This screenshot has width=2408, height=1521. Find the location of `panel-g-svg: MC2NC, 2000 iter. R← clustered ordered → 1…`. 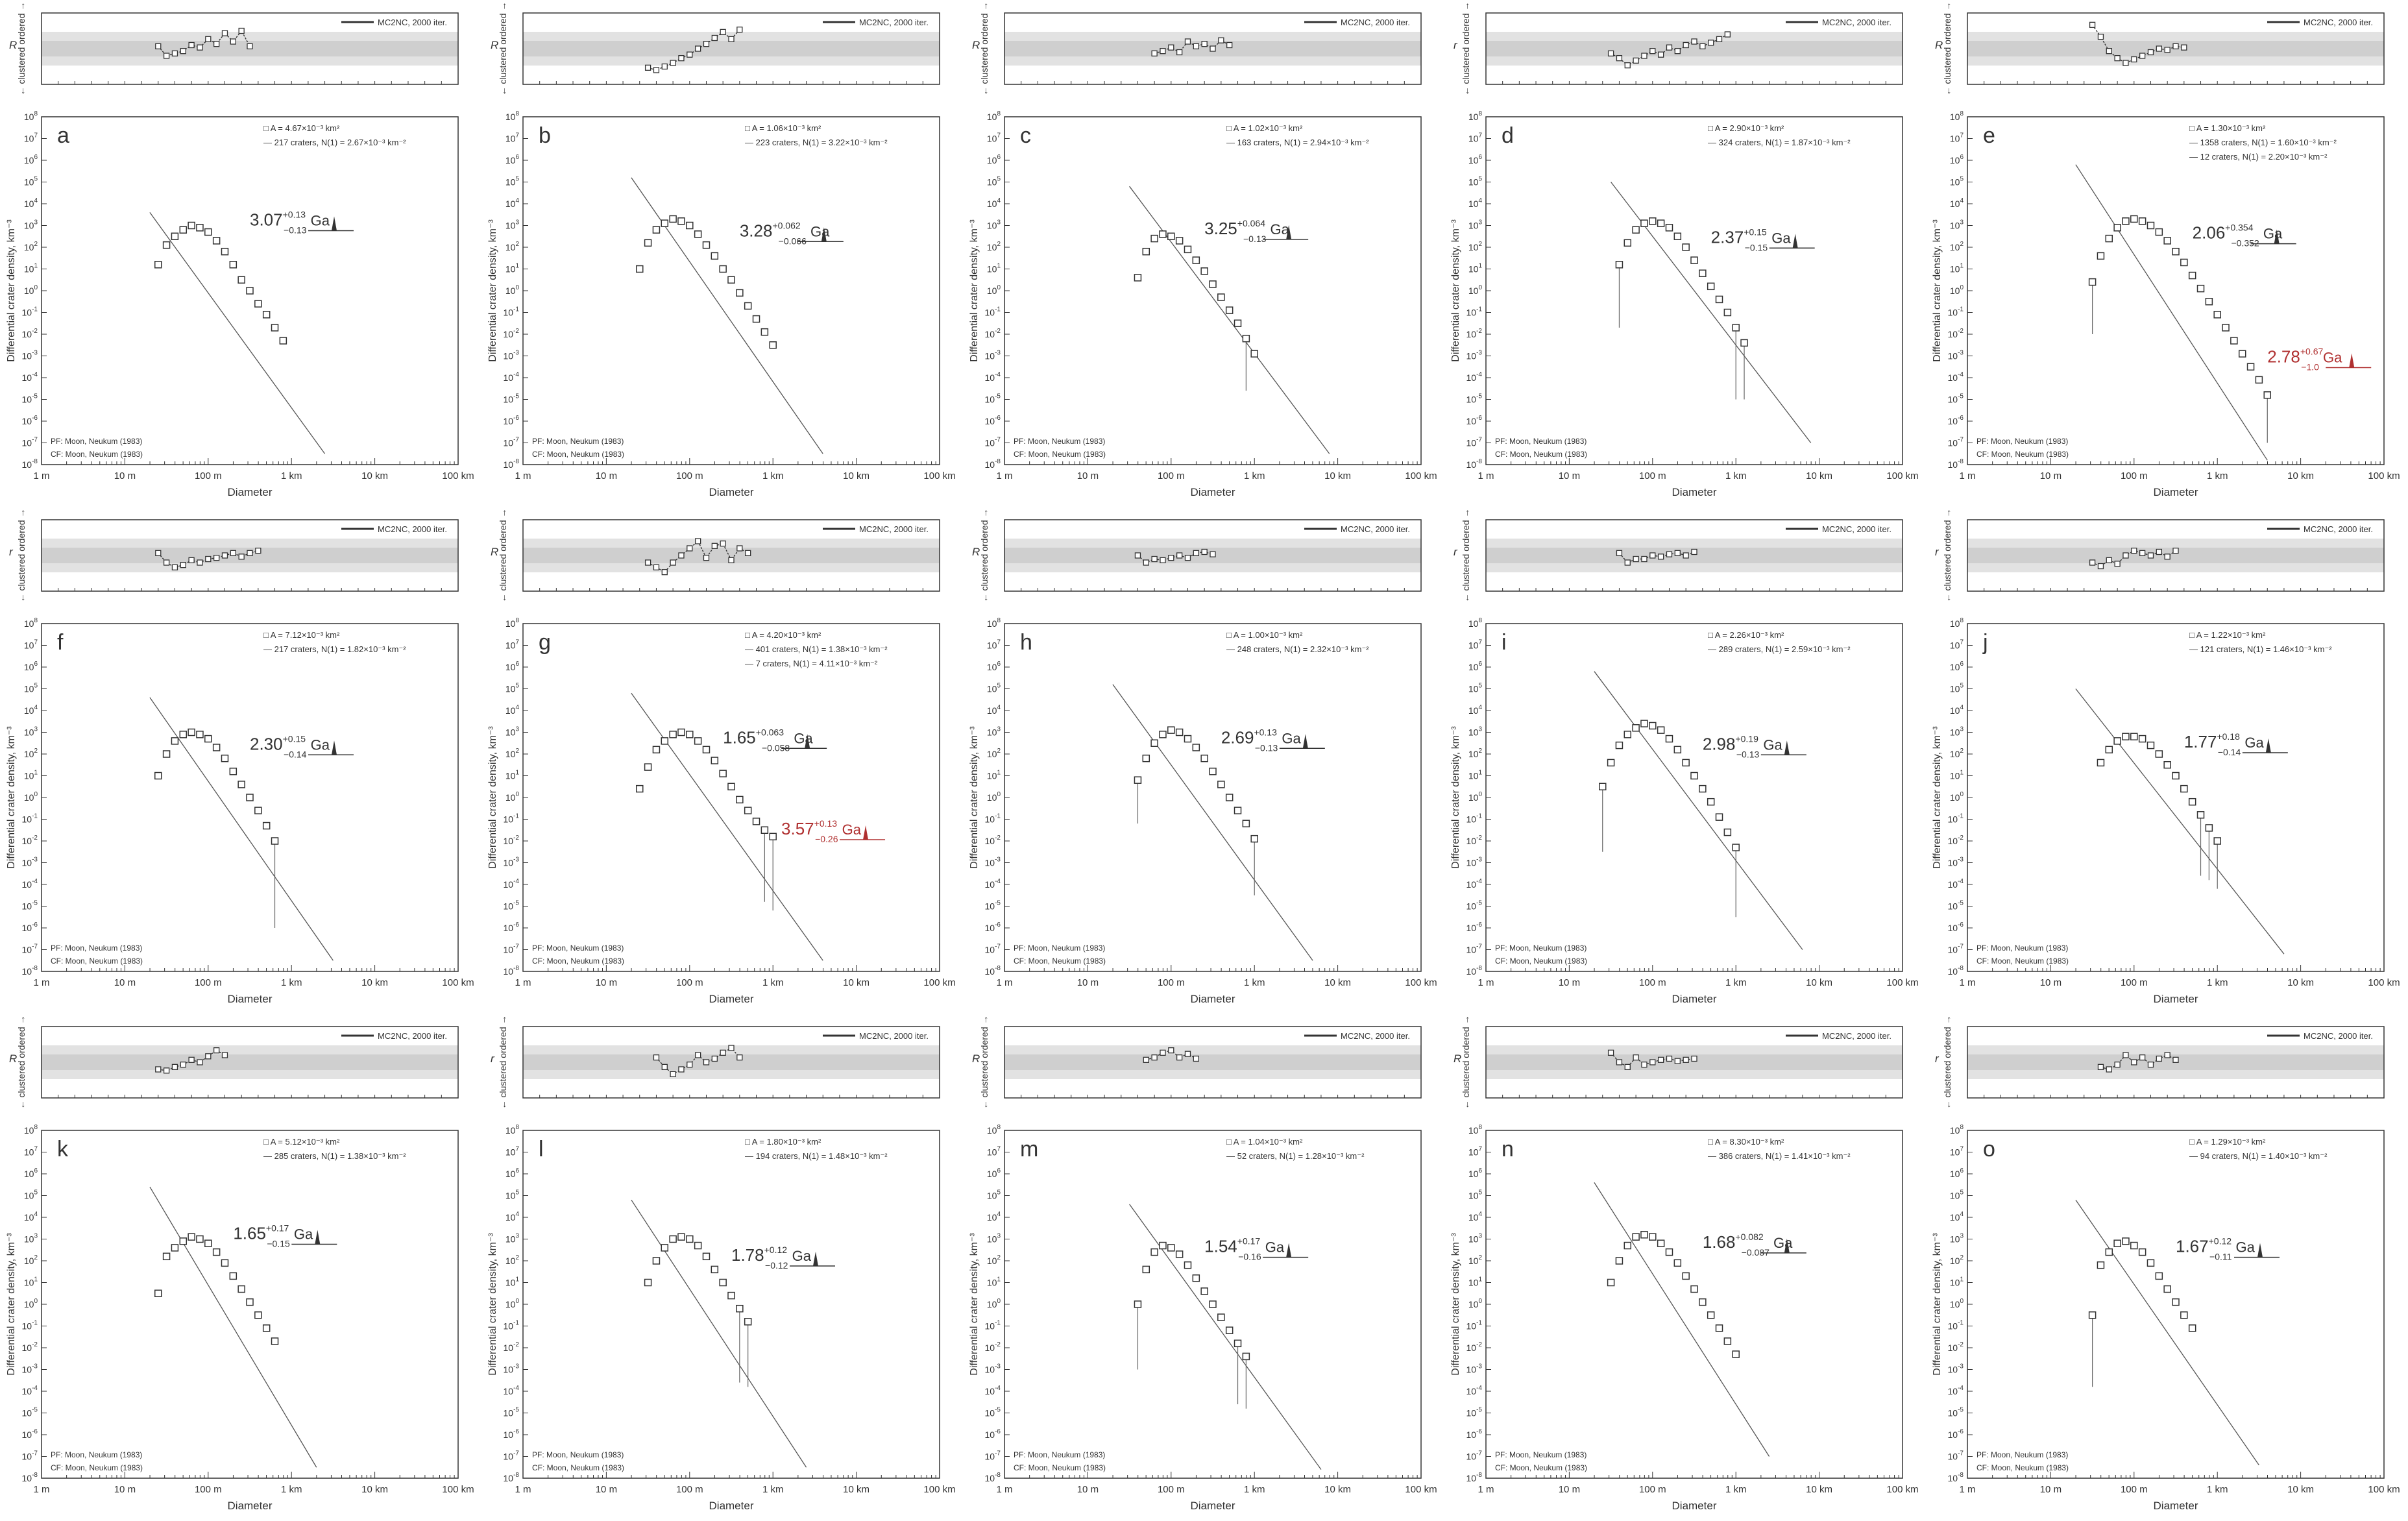

panel-g-svg: MC2NC, 2000 iter. R← clustered ordered → 1… is located at coordinates (721, 757).